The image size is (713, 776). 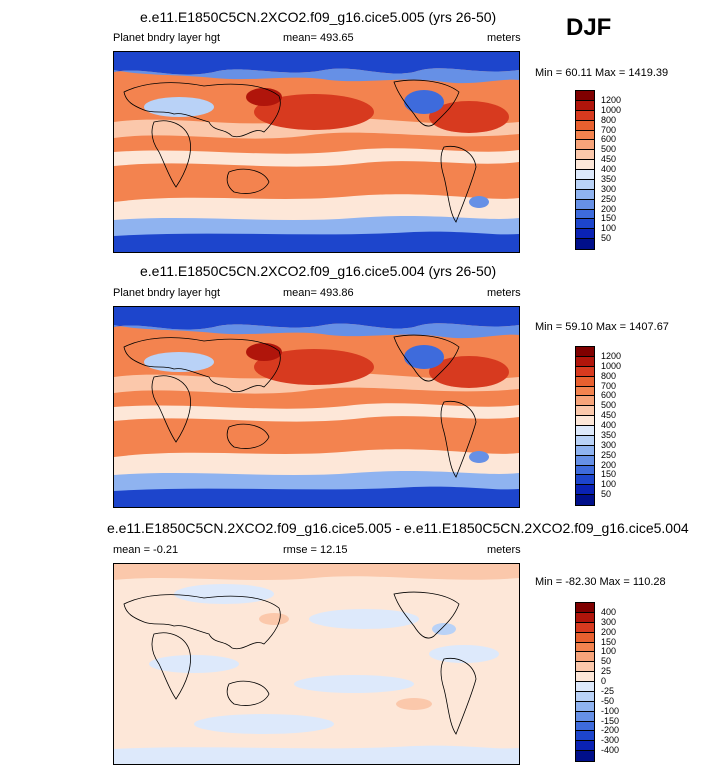 I want to click on colorbar-tick-label: 350, so click(x=609, y=434).